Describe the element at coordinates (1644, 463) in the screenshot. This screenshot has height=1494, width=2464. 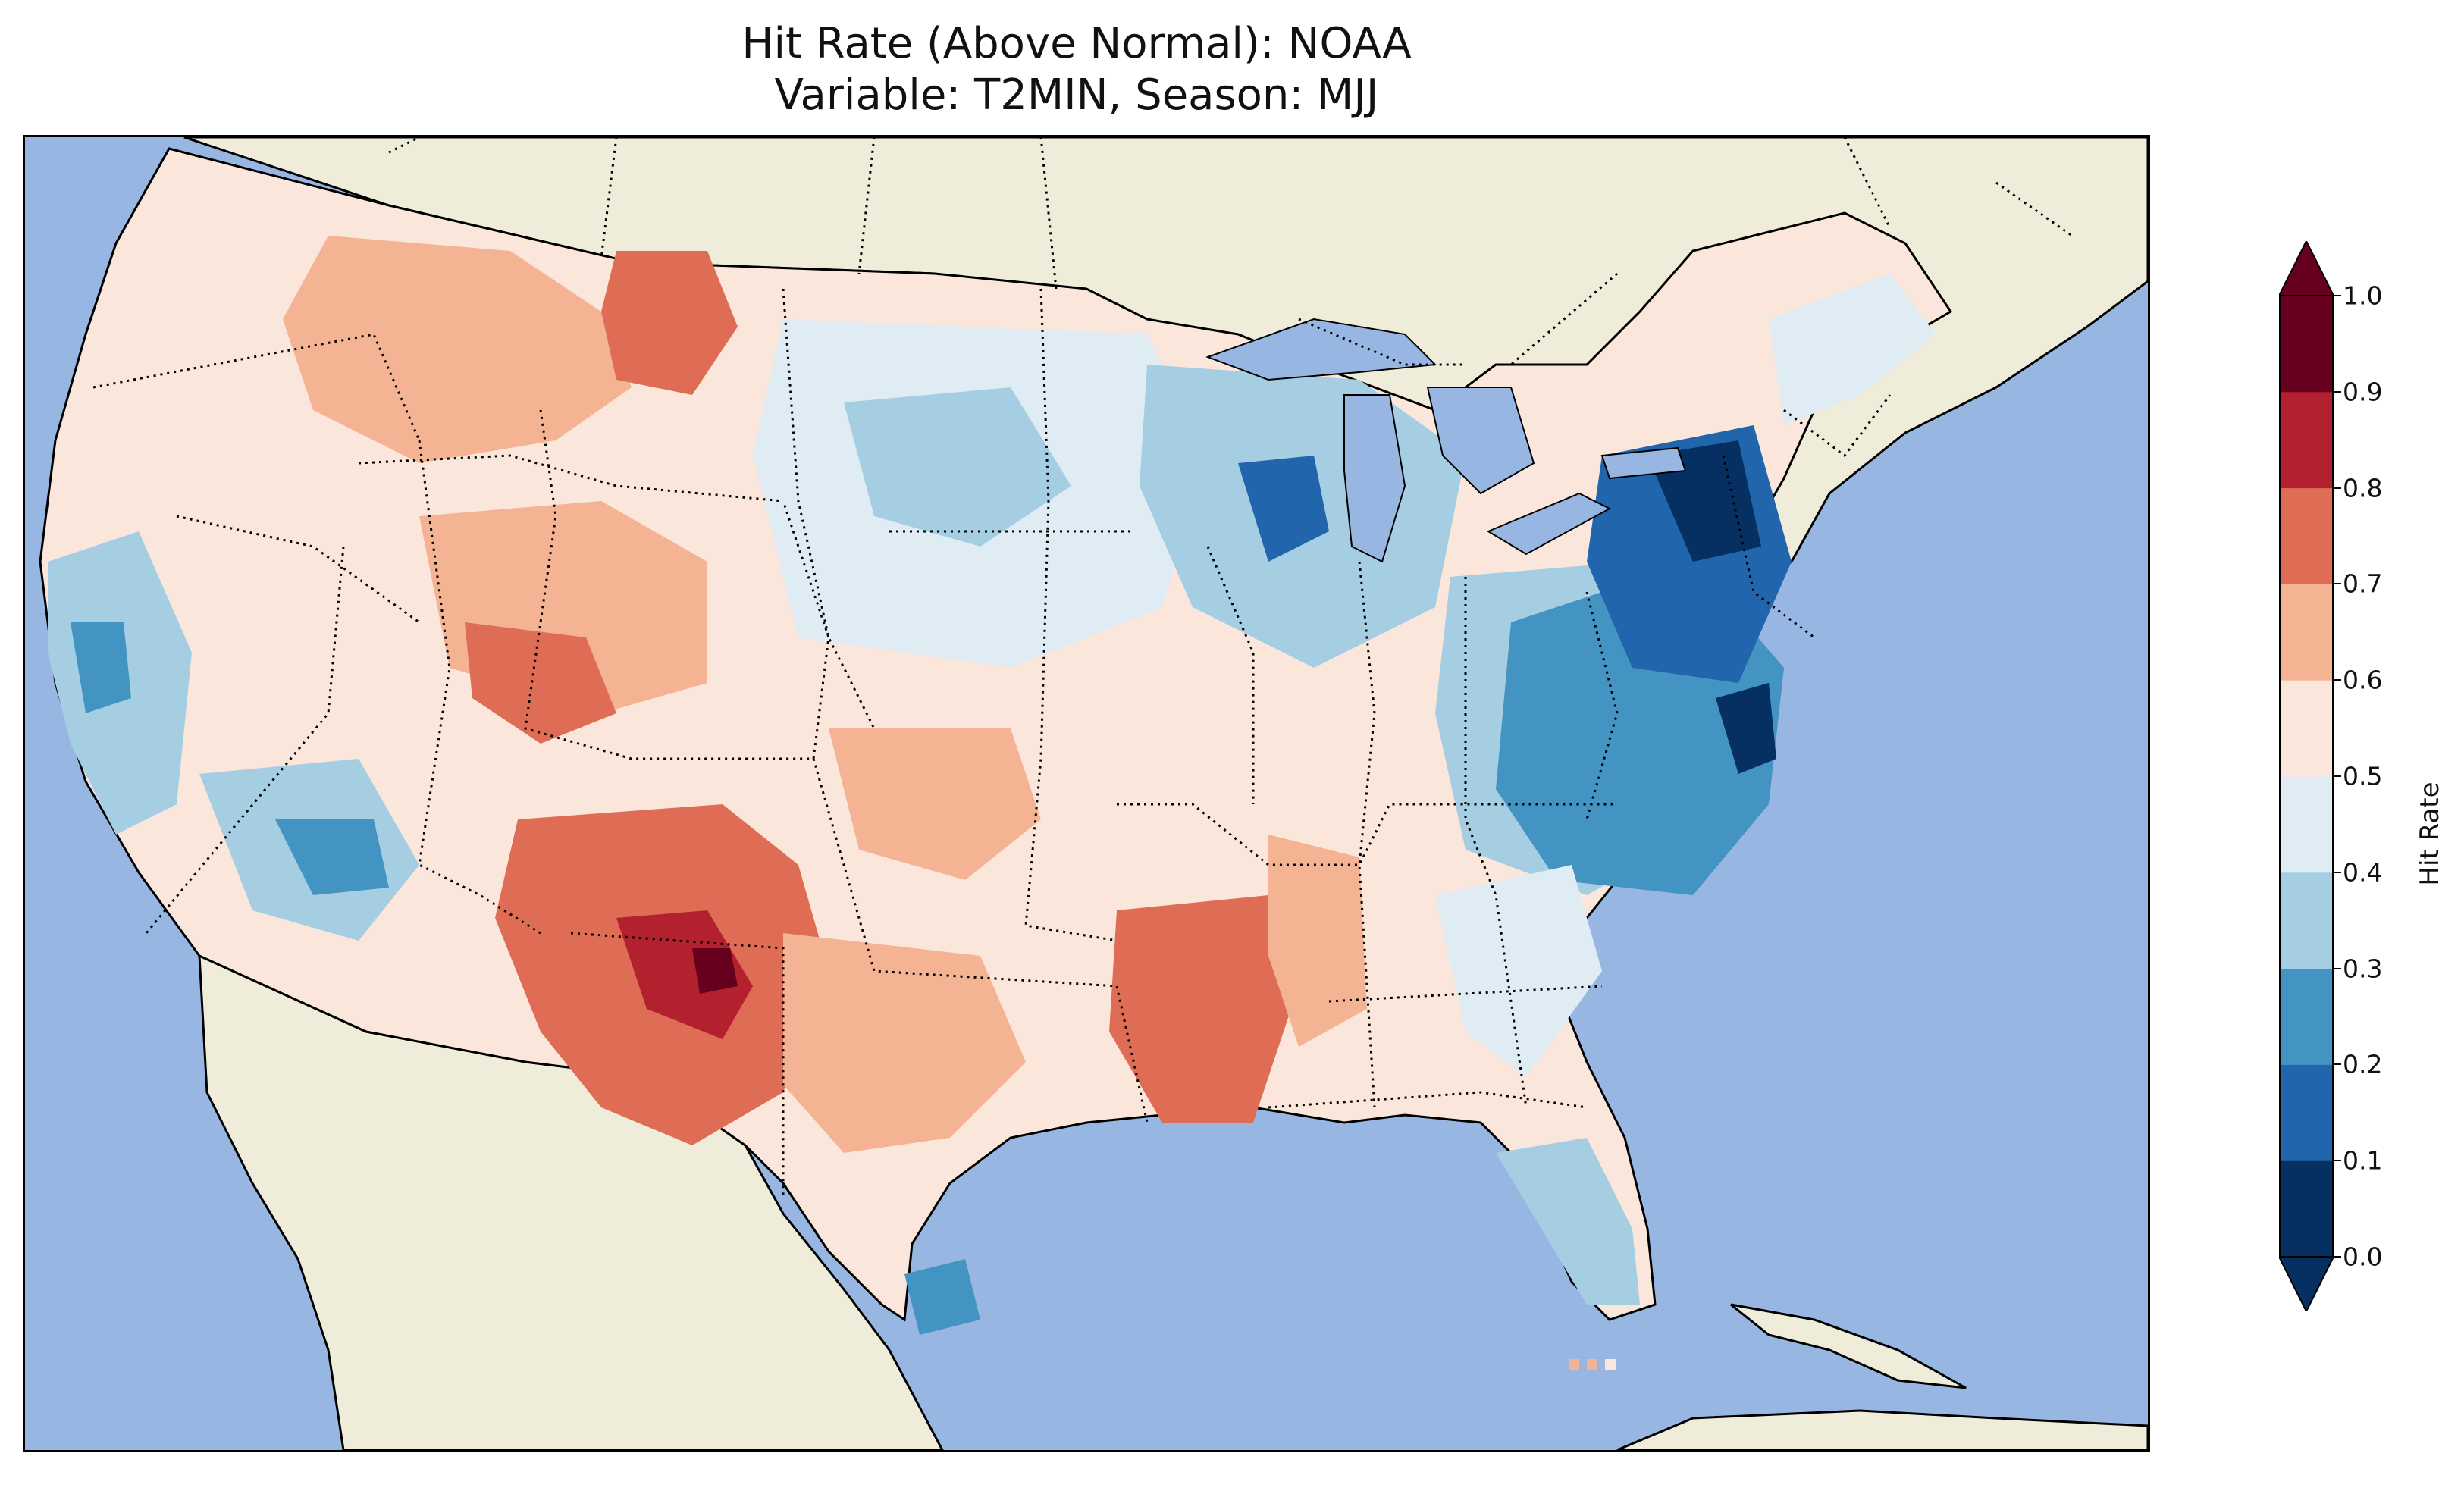
I see `lake-ontario` at that location.